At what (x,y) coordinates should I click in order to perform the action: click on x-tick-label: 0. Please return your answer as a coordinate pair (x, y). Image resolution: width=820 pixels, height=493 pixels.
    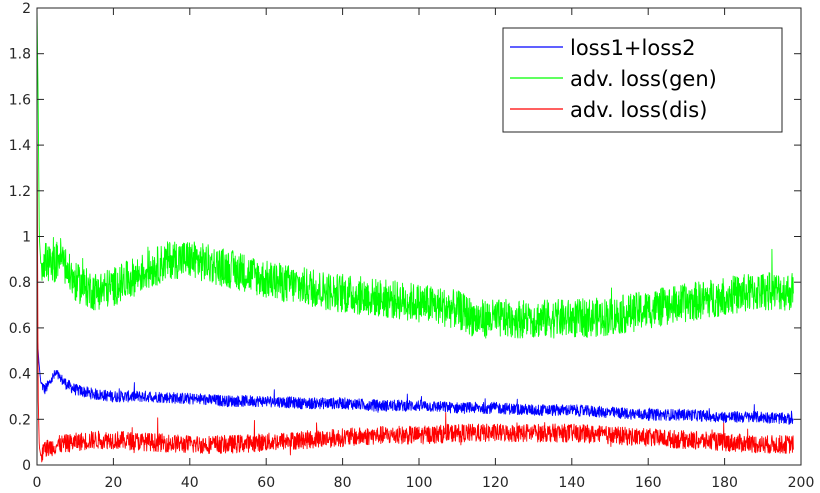
    Looking at the image, I should click on (37, 483).